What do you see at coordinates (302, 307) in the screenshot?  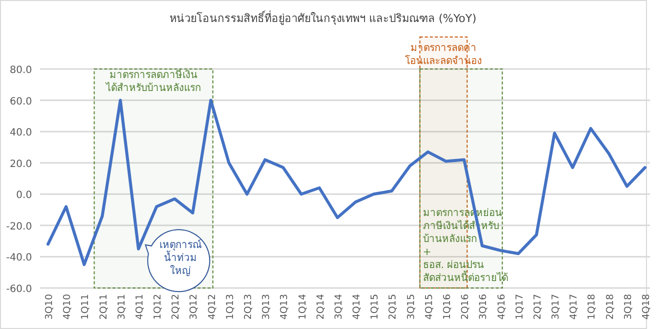 I see `x-tick-label: 1Q14` at bounding box center [302, 307].